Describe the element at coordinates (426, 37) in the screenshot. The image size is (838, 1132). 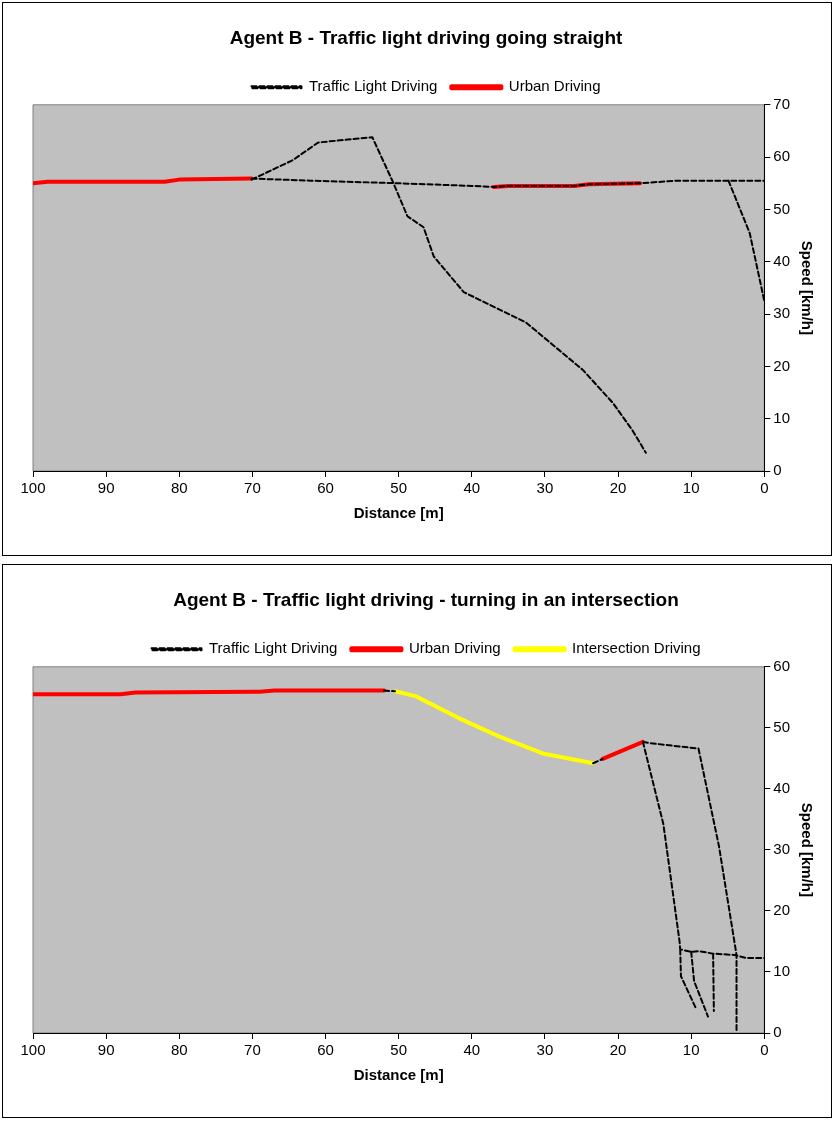
I see `chart-title: Agent B - Traffic light driving going straight` at that location.